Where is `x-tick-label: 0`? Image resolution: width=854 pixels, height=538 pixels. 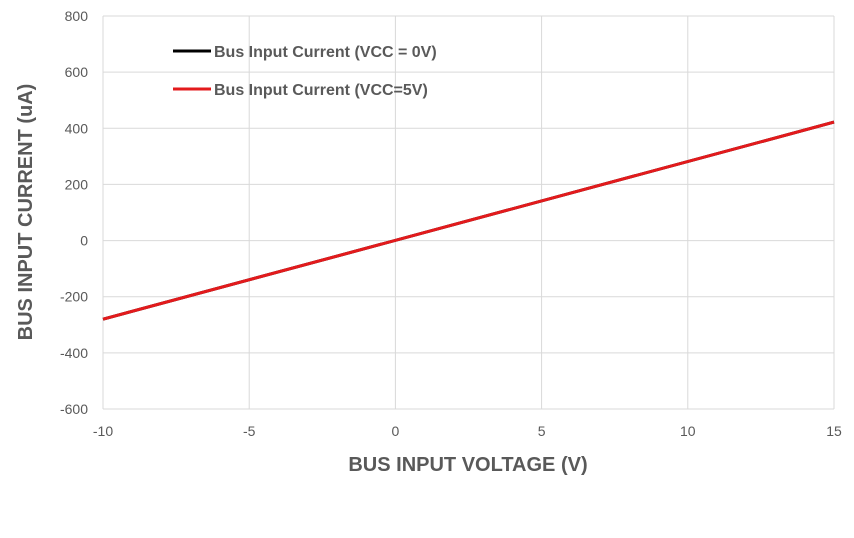
x-tick-label: 0 is located at coordinates (396, 431).